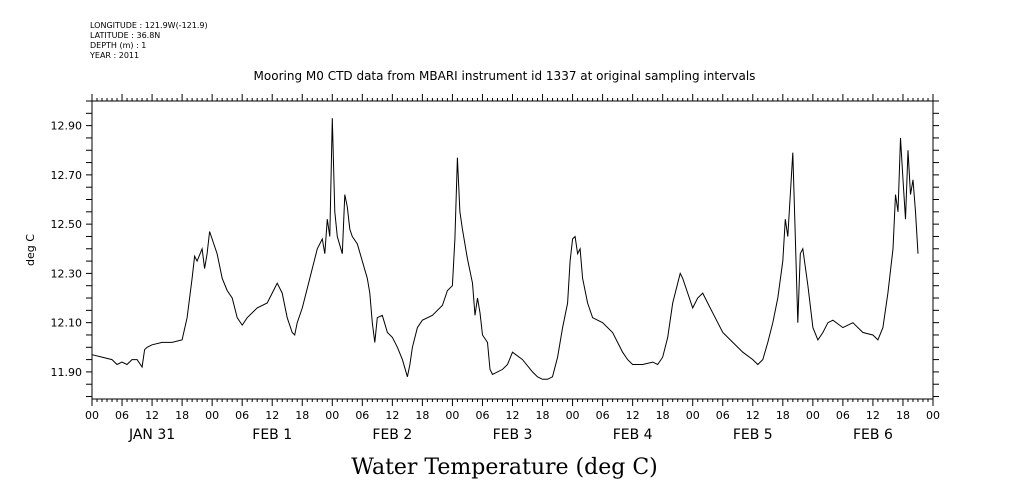 This screenshot has width=1009, height=504. Describe the element at coordinates (67, 175) in the screenshot. I see `y-tick-label: 12.70` at that location.